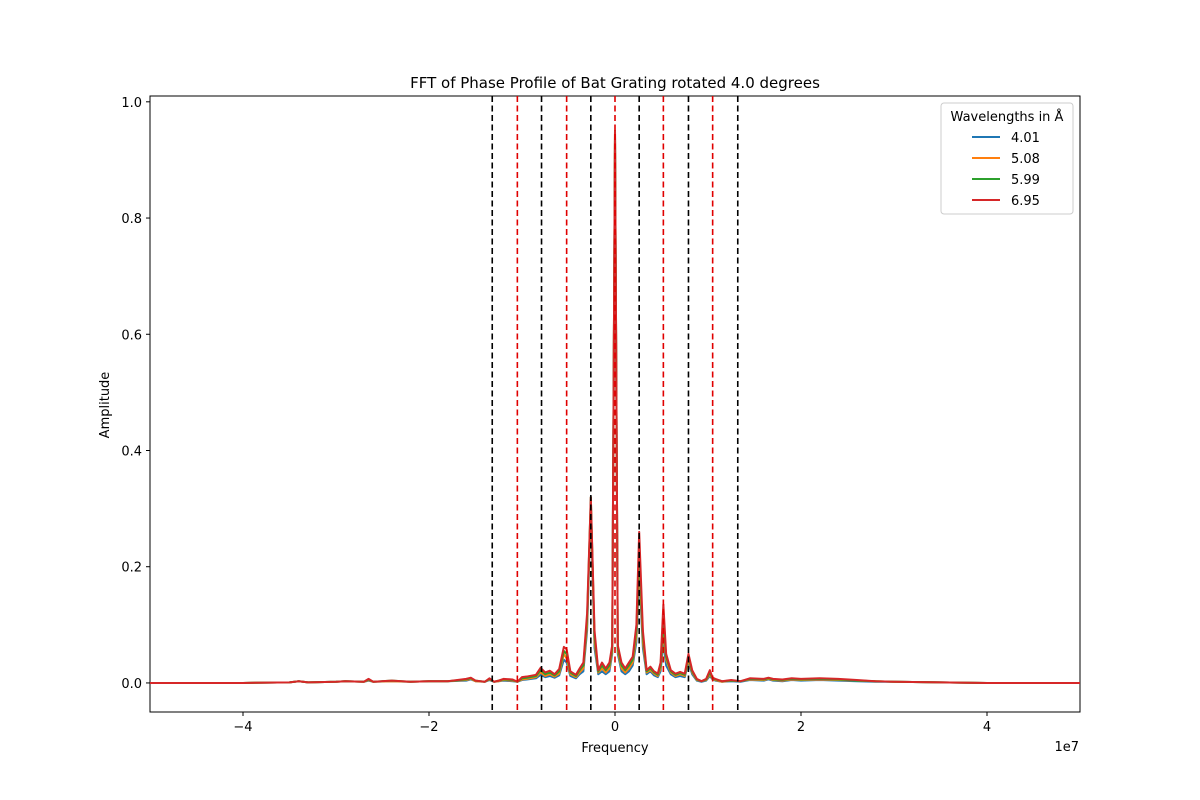  Describe the element at coordinates (131, 568) in the screenshot. I see `y-tick-label: 0.2` at that location.